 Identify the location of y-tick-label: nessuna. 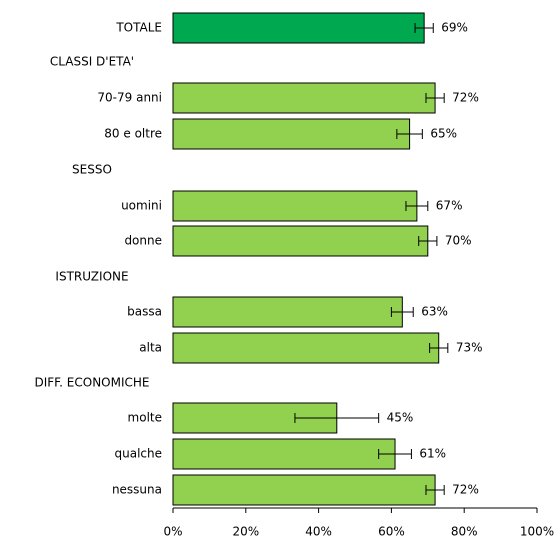
(137, 490).